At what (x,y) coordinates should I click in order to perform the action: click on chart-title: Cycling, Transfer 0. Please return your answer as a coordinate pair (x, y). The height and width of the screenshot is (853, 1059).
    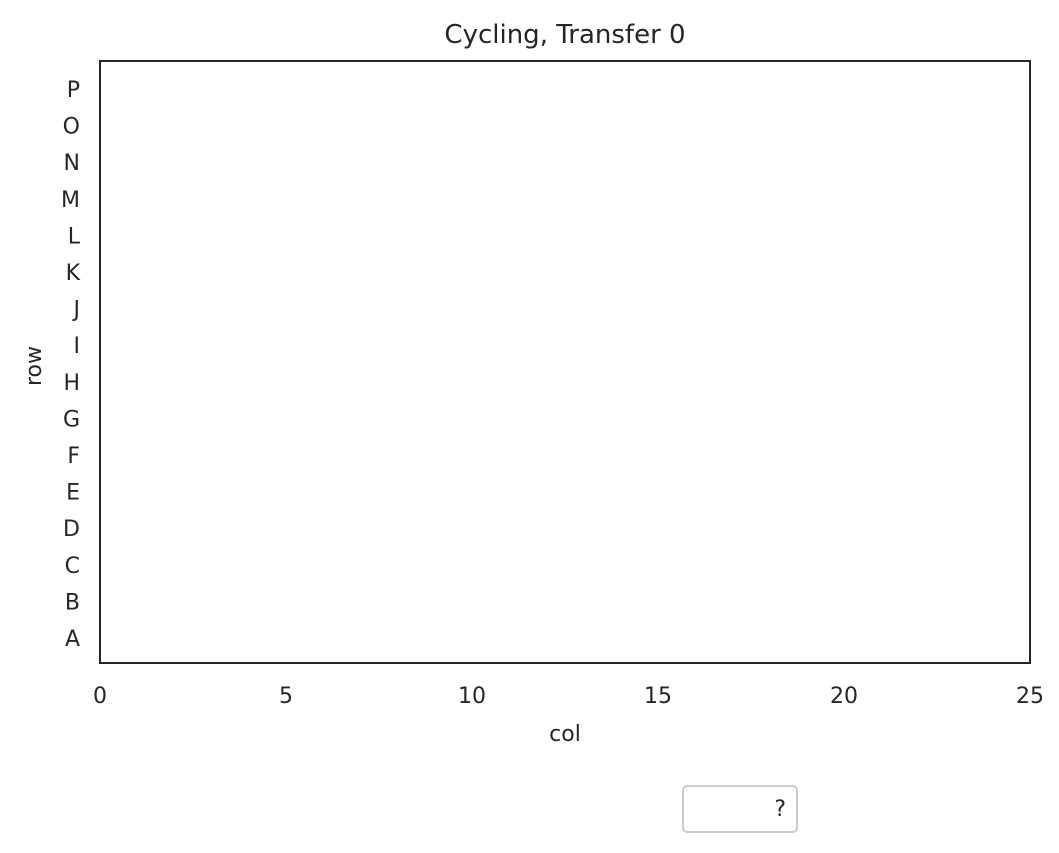
    Looking at the image, I should click on (564, 35).